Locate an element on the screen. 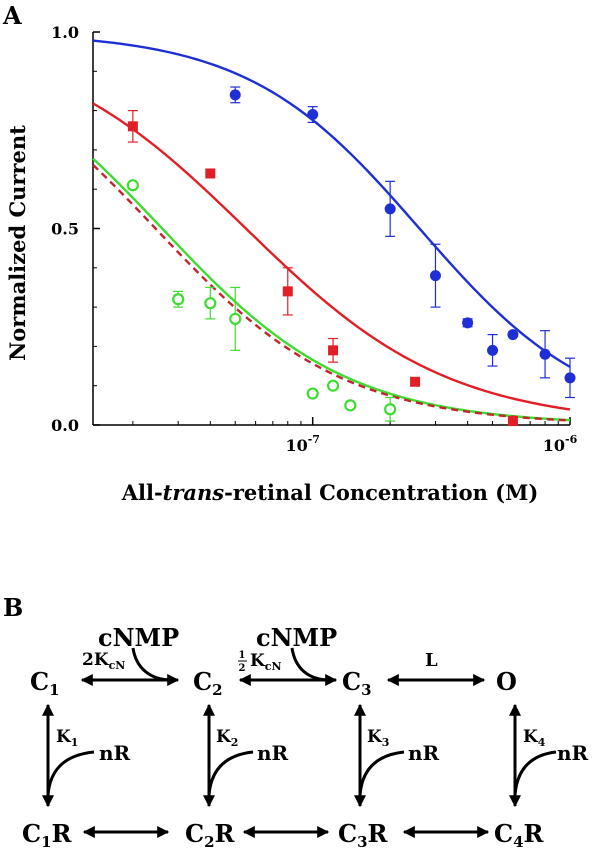  nr-label-2: nR is located at coordinates (273, 753).